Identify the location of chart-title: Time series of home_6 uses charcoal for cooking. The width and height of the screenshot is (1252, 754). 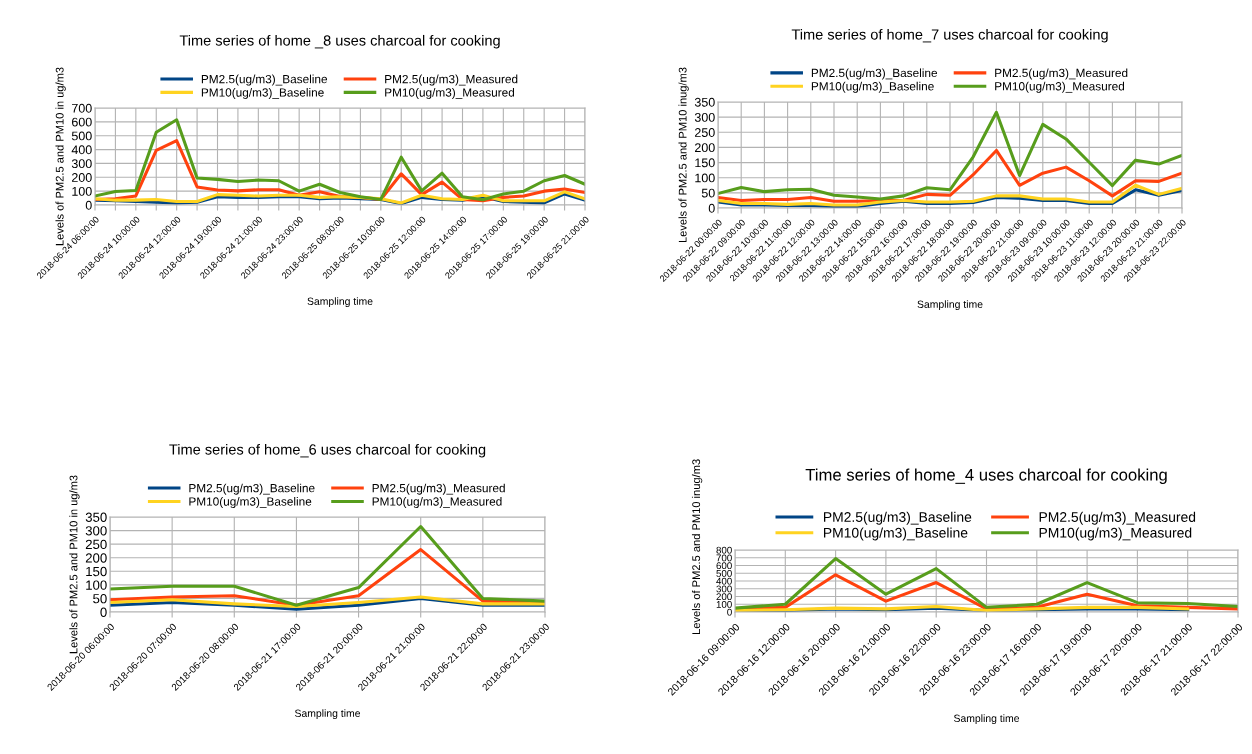
(327, 450).